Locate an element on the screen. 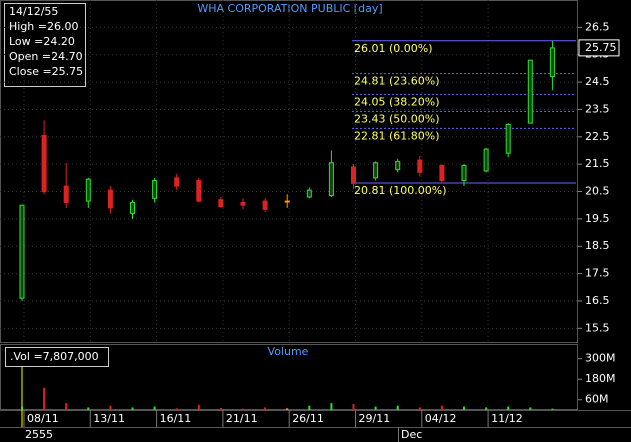  volume-title: Volume is located at coordinates (288, 351).